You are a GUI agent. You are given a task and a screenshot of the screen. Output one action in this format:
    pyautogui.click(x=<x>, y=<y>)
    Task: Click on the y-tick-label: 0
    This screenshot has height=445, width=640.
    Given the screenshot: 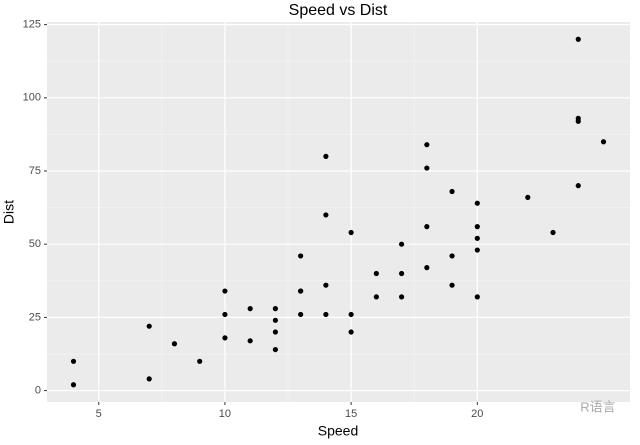 What is the action you would take?
    pyautogui.click(x=38, y=390)
    